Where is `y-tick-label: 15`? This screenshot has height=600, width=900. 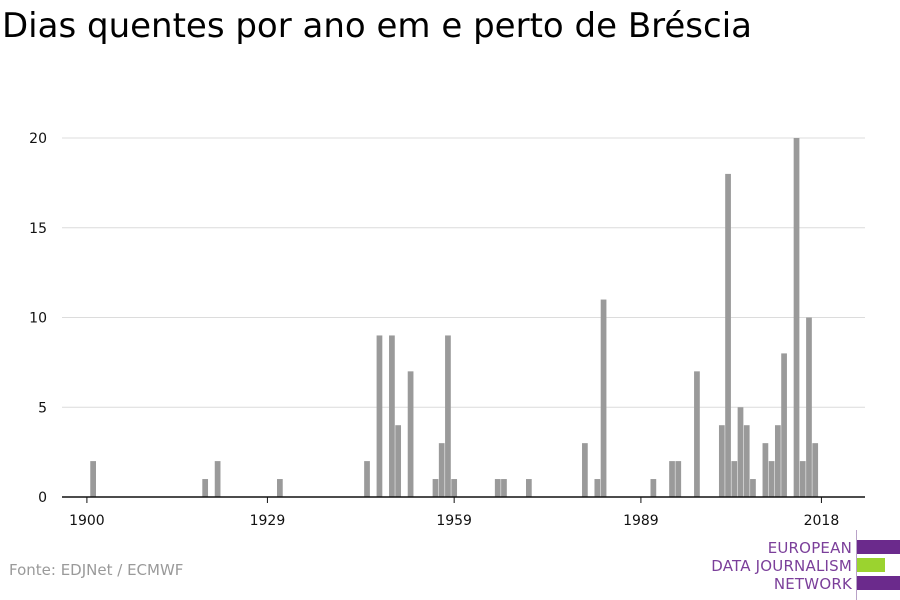
y-tick-label: 15 is located at coordinates (38, 229).